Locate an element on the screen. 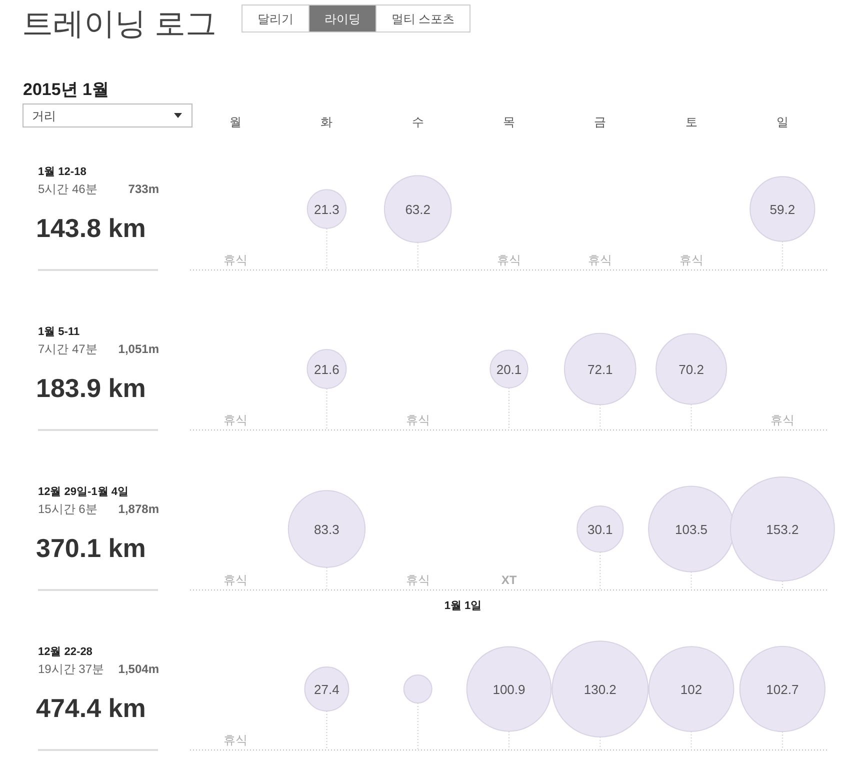 Image resolution: width=856 pixels, height=766 pixels. text: 143.8 km is located at coordinates (91, 228).